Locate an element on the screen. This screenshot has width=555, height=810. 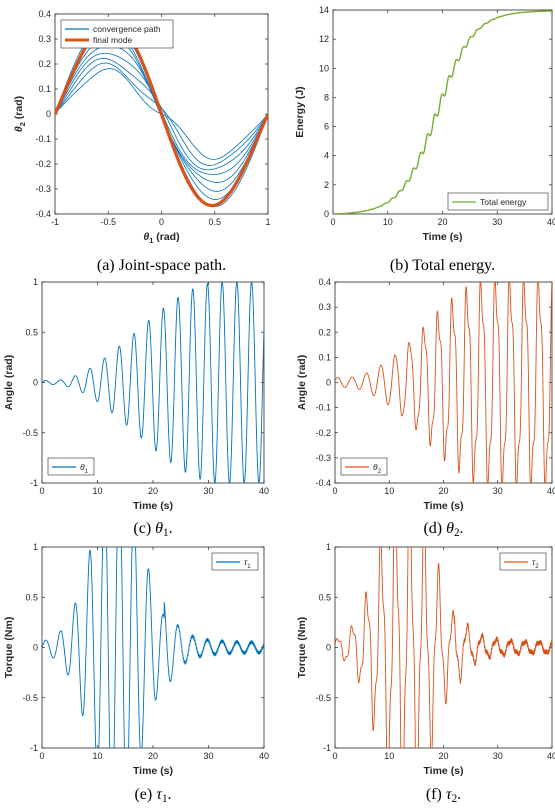
y-tick-label: 14 is located at coordinates (324, 10).